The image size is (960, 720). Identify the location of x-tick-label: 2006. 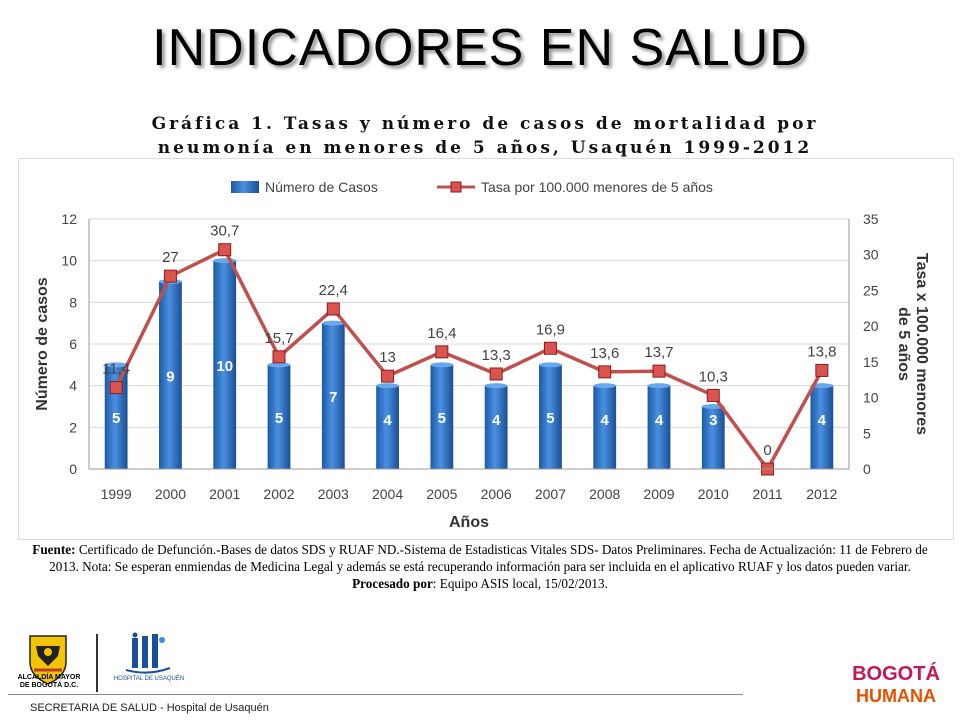
(496, 494).